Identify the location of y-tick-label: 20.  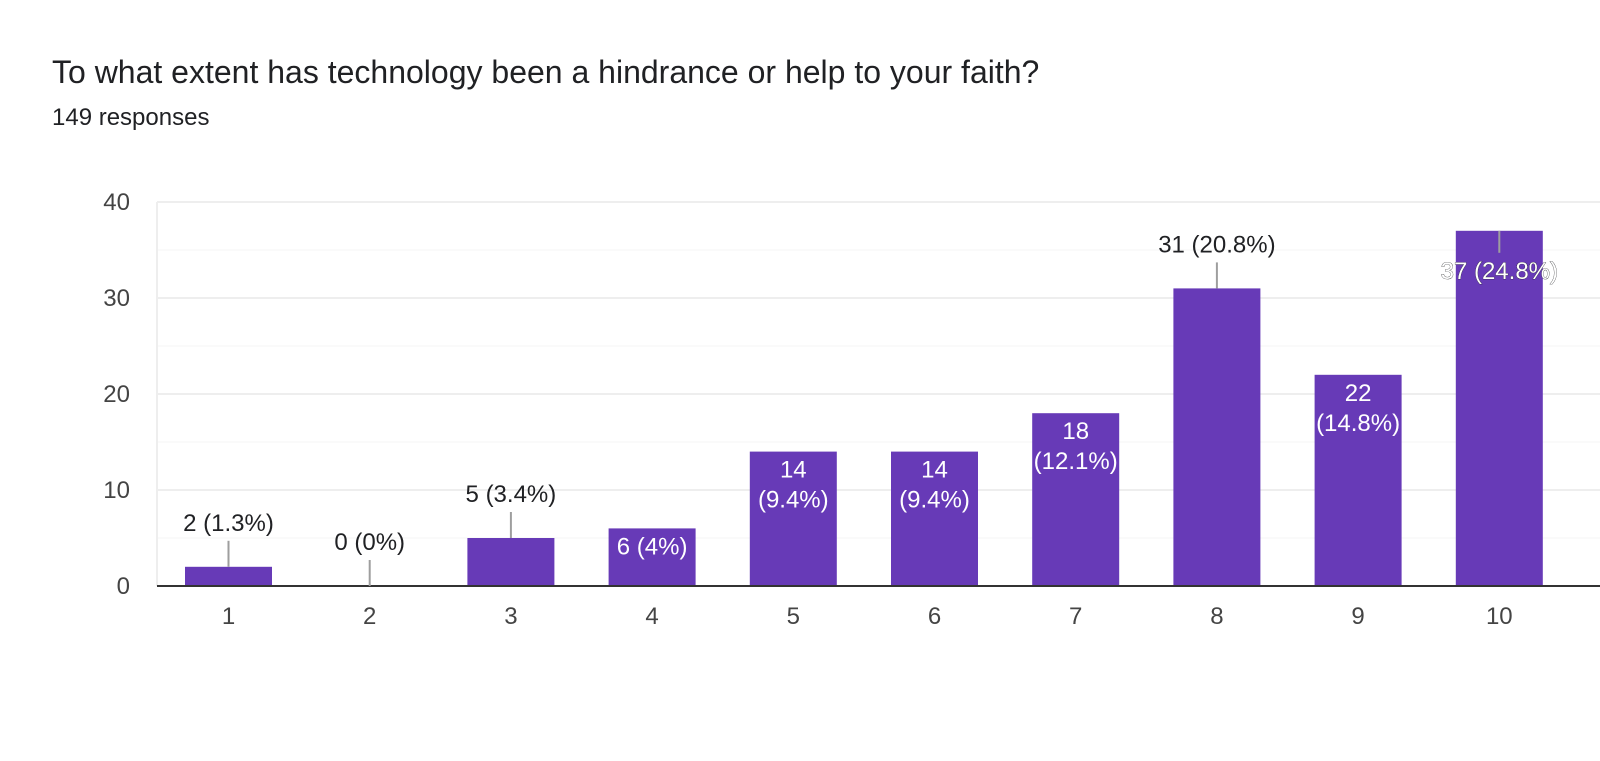
(116, 394).